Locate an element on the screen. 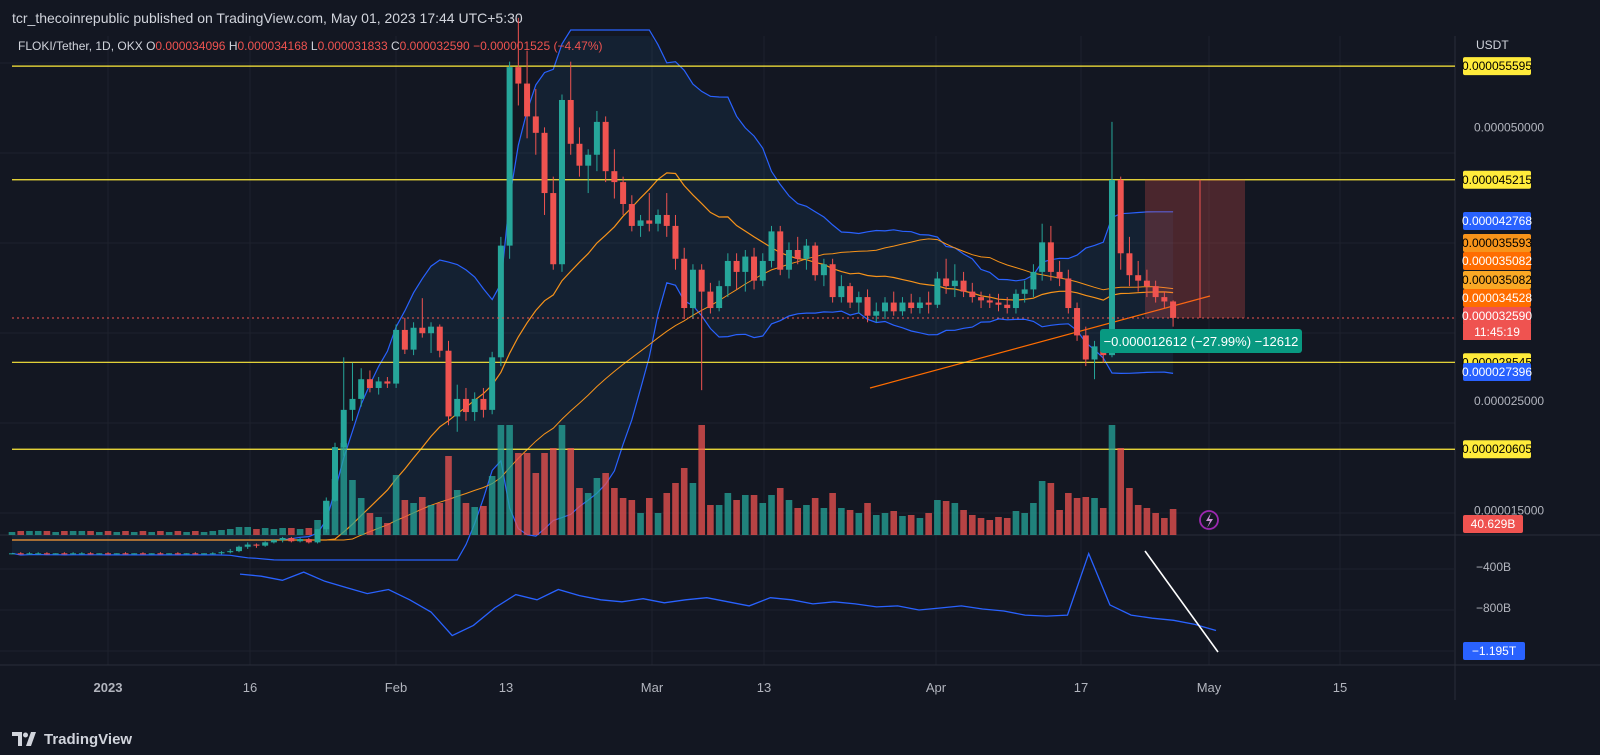  lightning-icon-bolt is located at coordinates (1209, 520).